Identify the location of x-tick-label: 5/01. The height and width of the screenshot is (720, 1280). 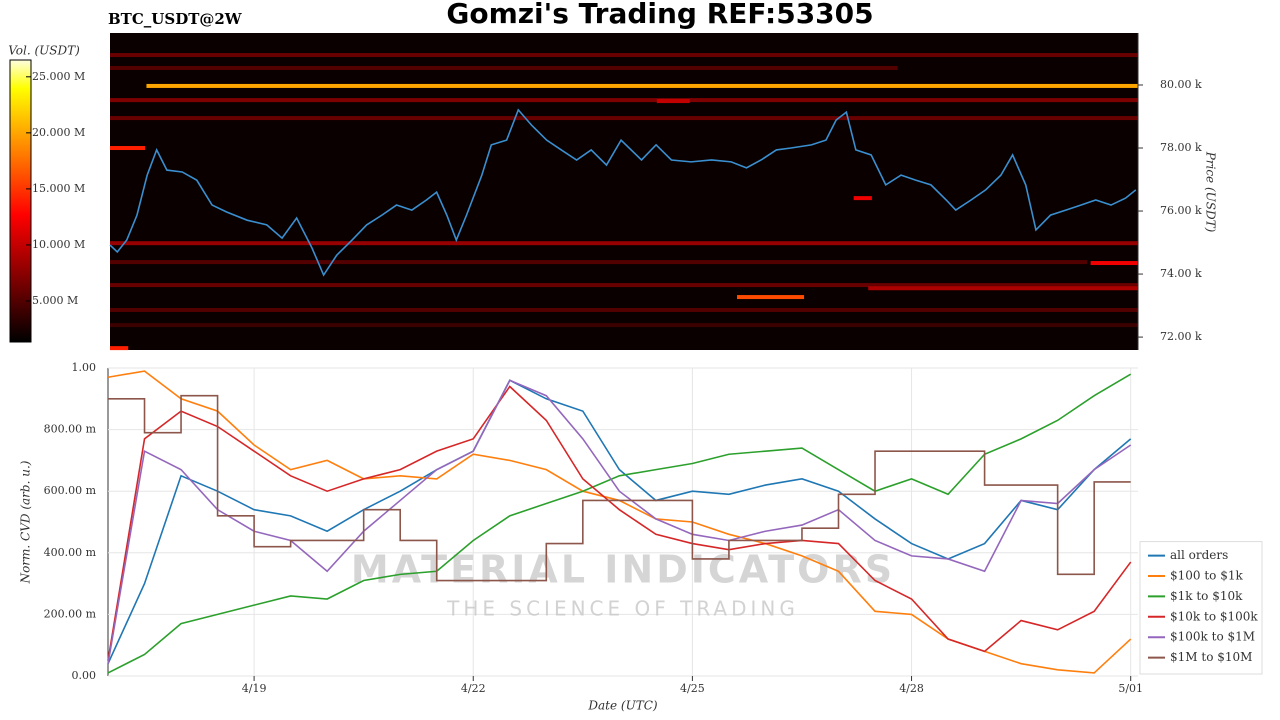
(1130, 688).